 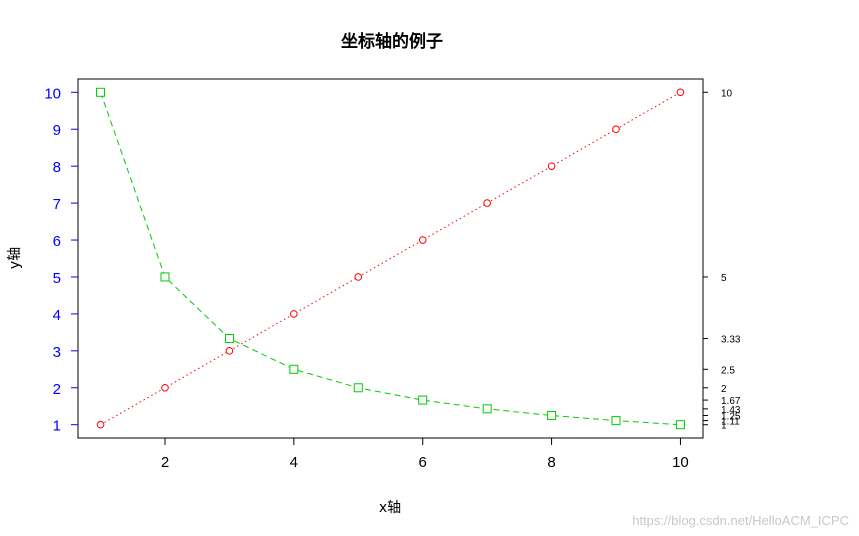 What do you see at coordinates (57, 352) in the screenshot?
I see `y-left-tick-label: 3` at bounding box center [57, 352].